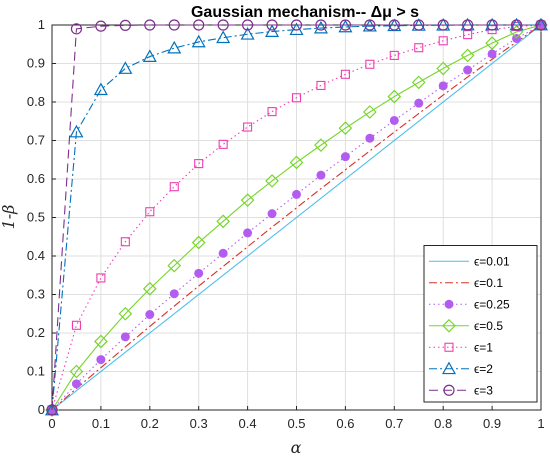  What do you see at coordinates (36, 101) in the screenshot?
I see `y-tick-label: 0.8` at bounding box center [36, 101].